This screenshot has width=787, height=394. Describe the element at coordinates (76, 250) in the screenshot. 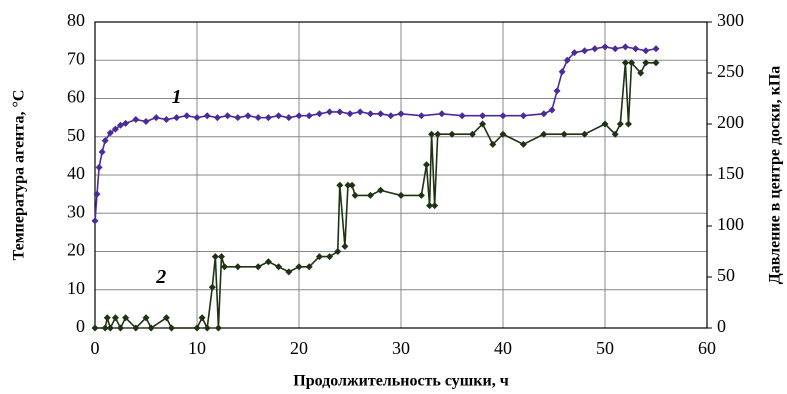

I see `y-tick-label: 20` at that location.